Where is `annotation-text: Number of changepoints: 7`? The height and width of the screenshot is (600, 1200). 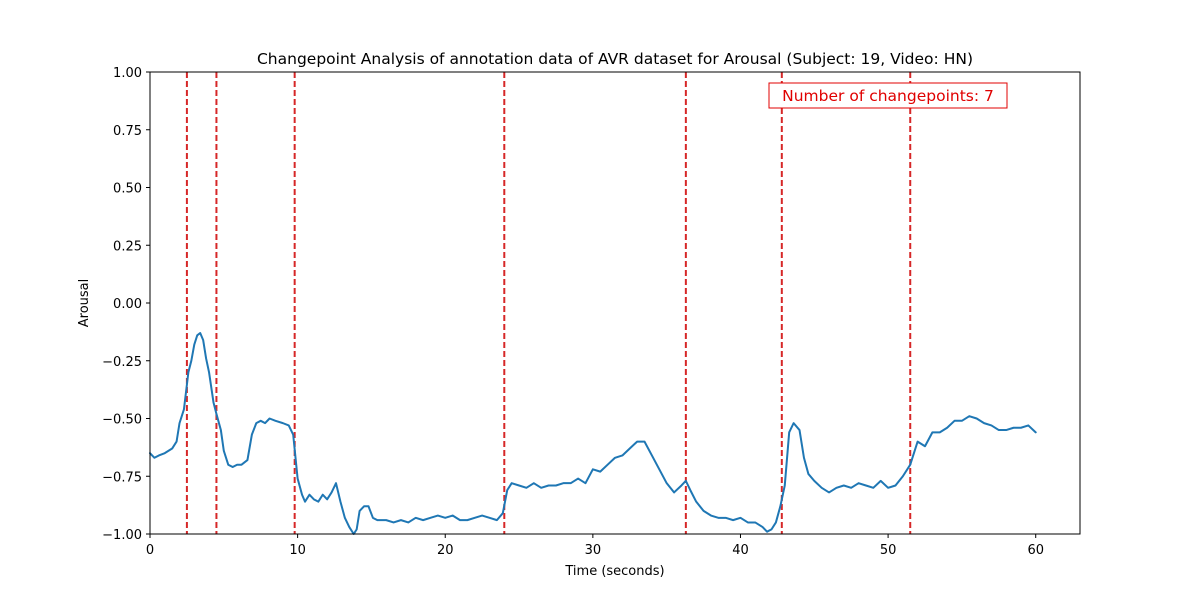 annotation-text: Number of changepoints: 7 is located at coordinates (888, 96).